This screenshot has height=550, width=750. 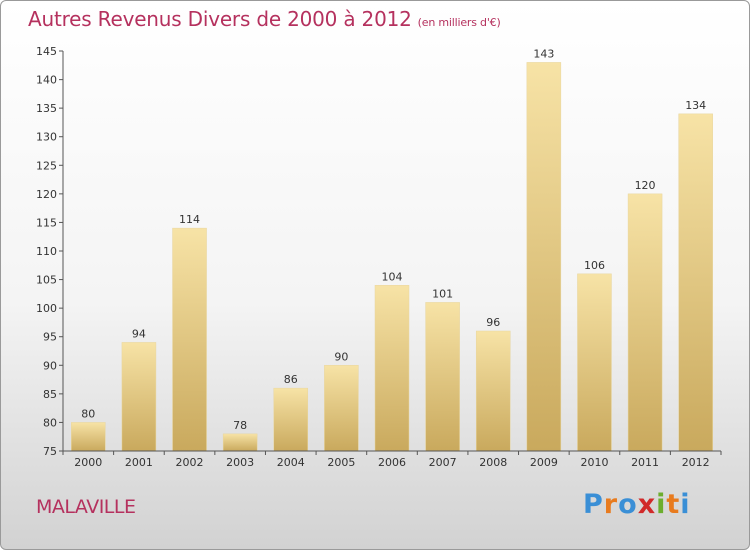 What do you see at coordinates (50, 394) in the screenshot?
I see `y-tick-label: 85` at bounding box center [50, 394].